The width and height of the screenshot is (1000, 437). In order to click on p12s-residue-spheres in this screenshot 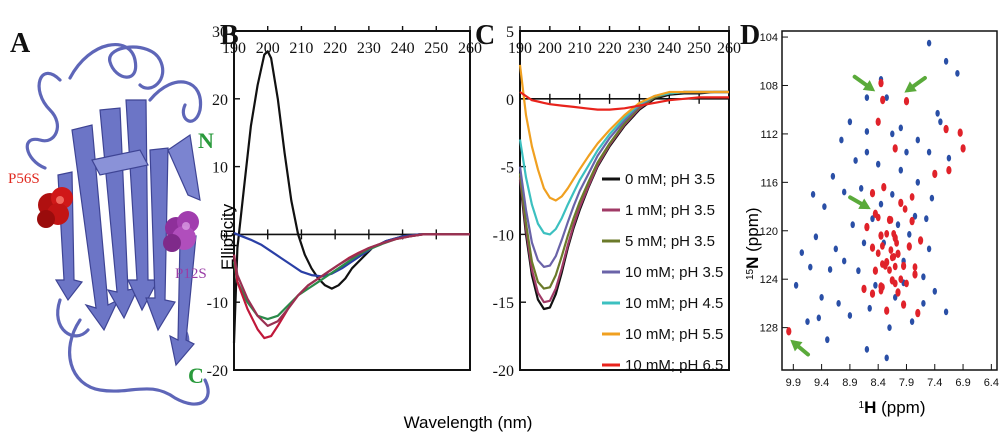, I will do `click(181, 231)`.